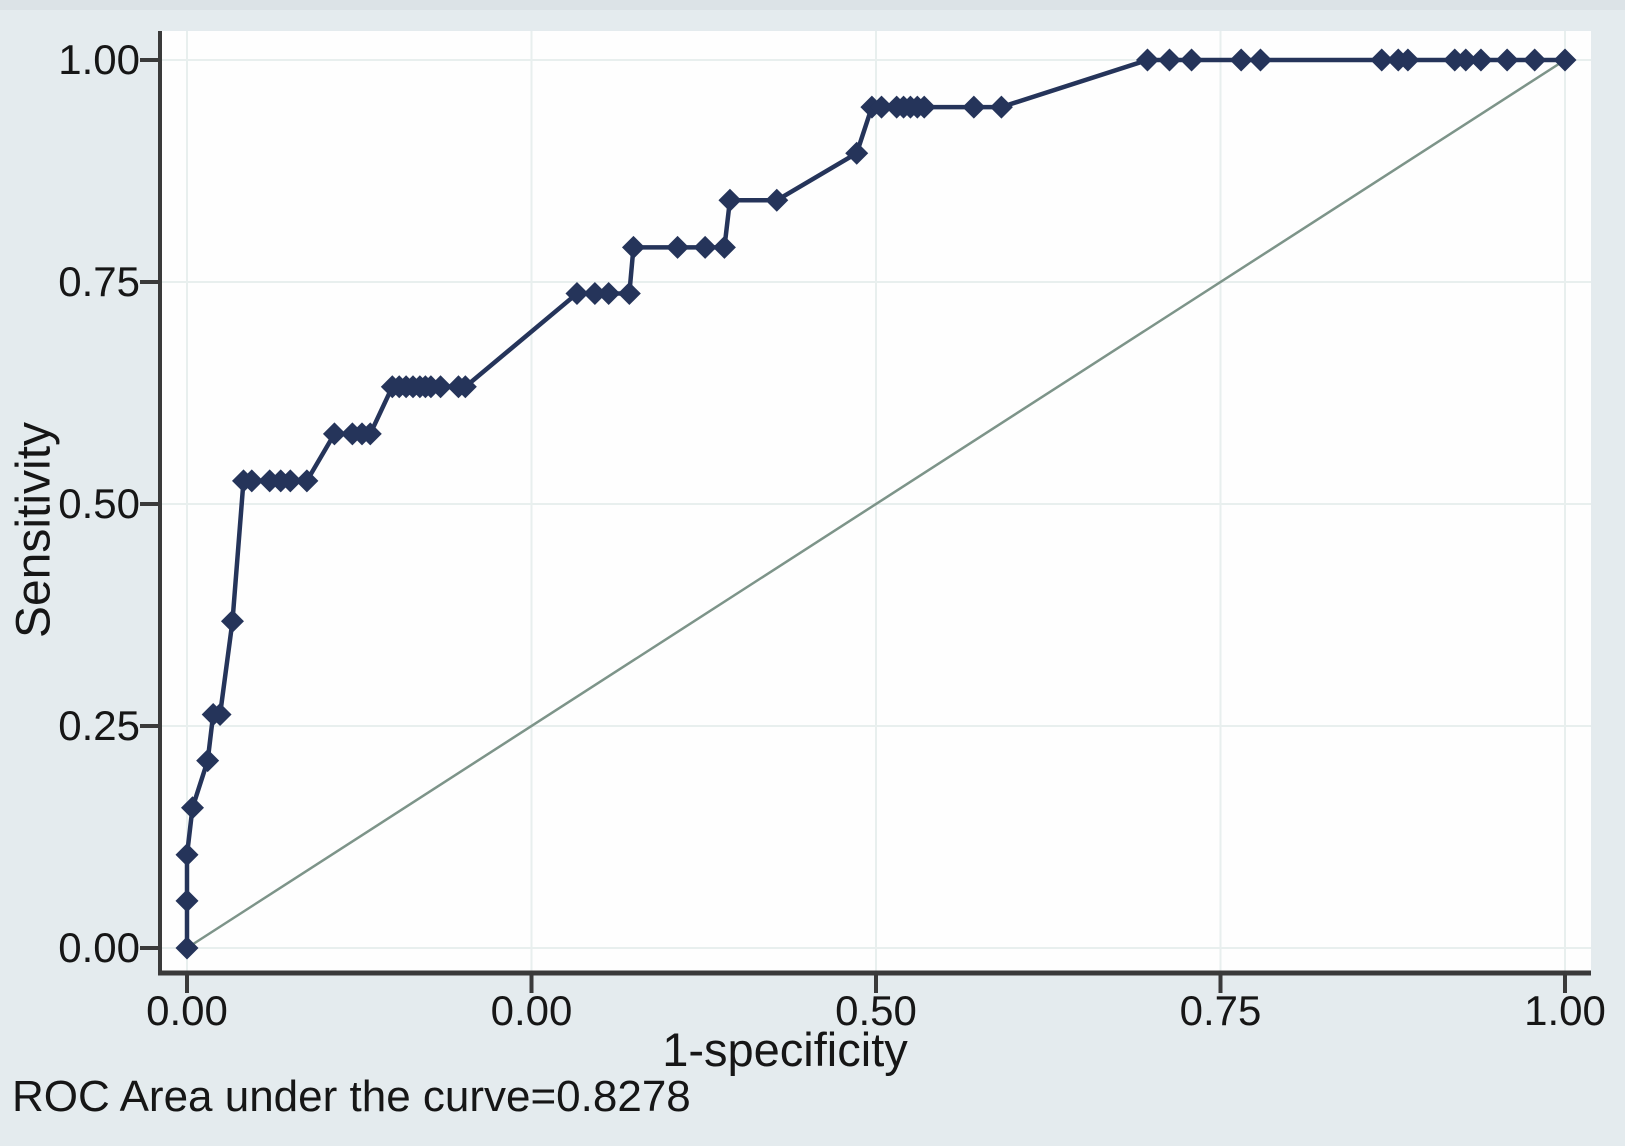 Image resolution: width=1625 pixels, height=1146 pixels. I want to click on y-tick-label: 0.50, so click(99, 503).